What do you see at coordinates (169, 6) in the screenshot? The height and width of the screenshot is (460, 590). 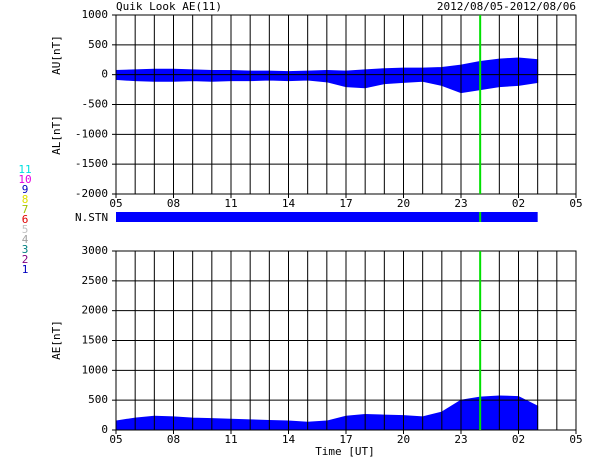 I see `chart-title: Quik Look AE(11)` at bounding box center [169, 6].